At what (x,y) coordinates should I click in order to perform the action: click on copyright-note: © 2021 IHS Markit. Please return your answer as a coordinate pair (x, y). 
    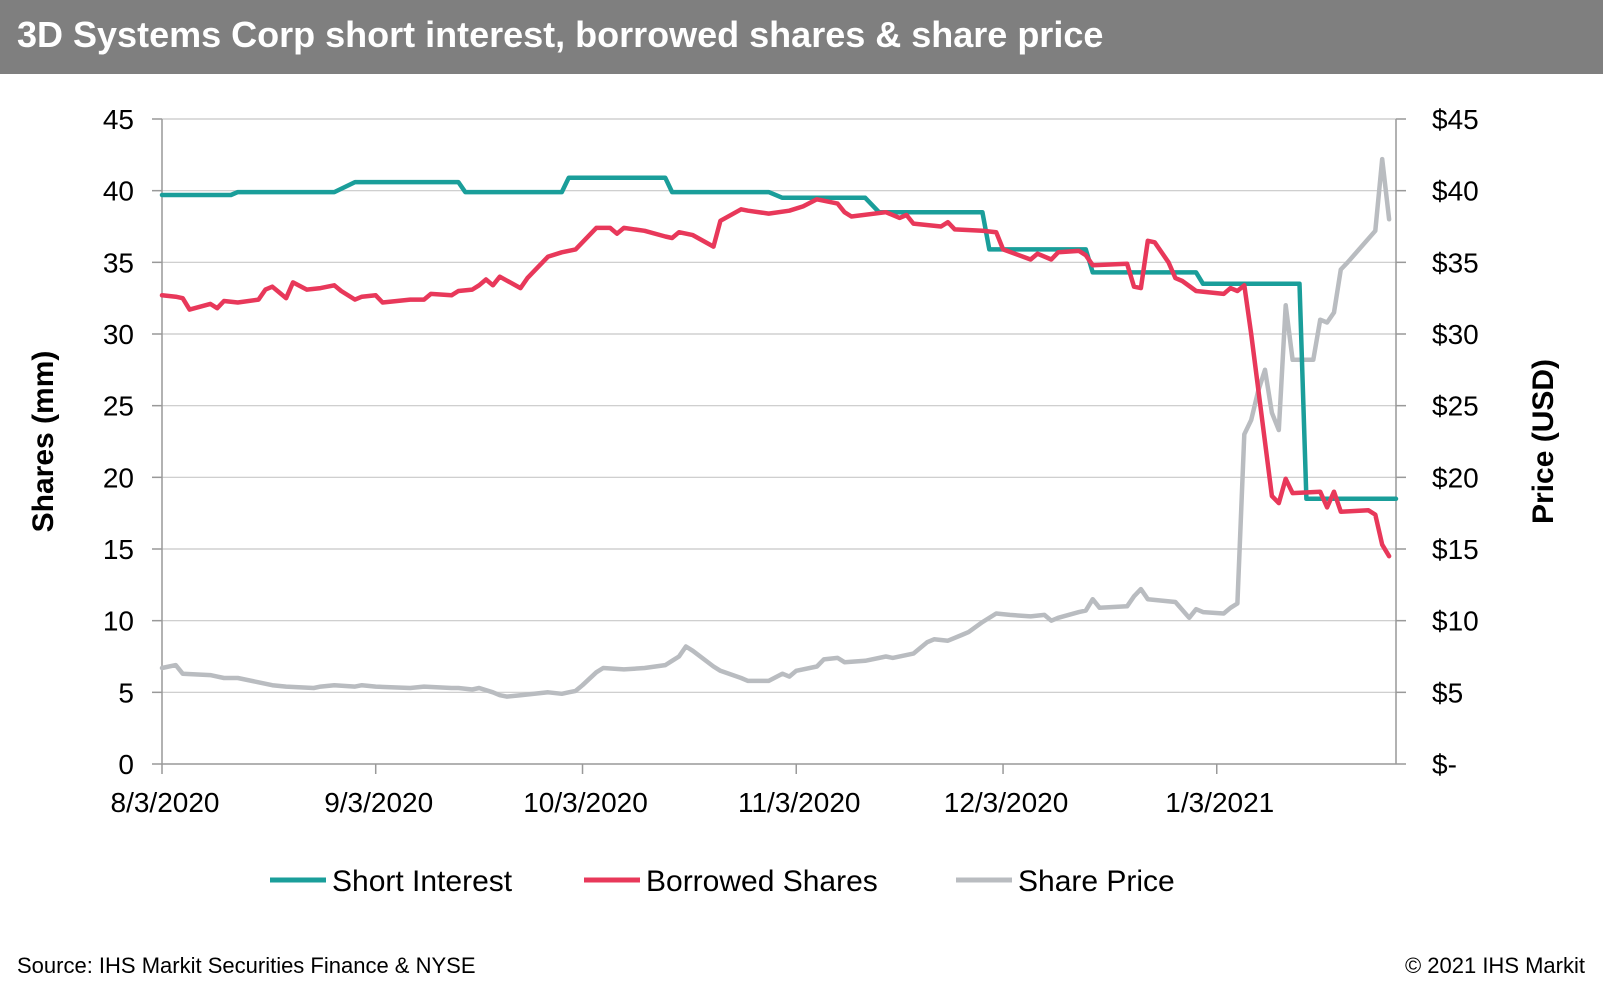
    Looking at the image, I should click on (1494, 965).